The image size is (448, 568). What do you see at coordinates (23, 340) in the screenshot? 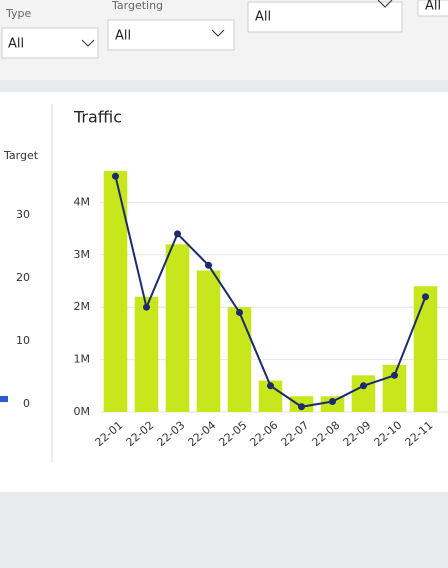
I see `left-tick-label: 10` at bounding box center [23, 340].